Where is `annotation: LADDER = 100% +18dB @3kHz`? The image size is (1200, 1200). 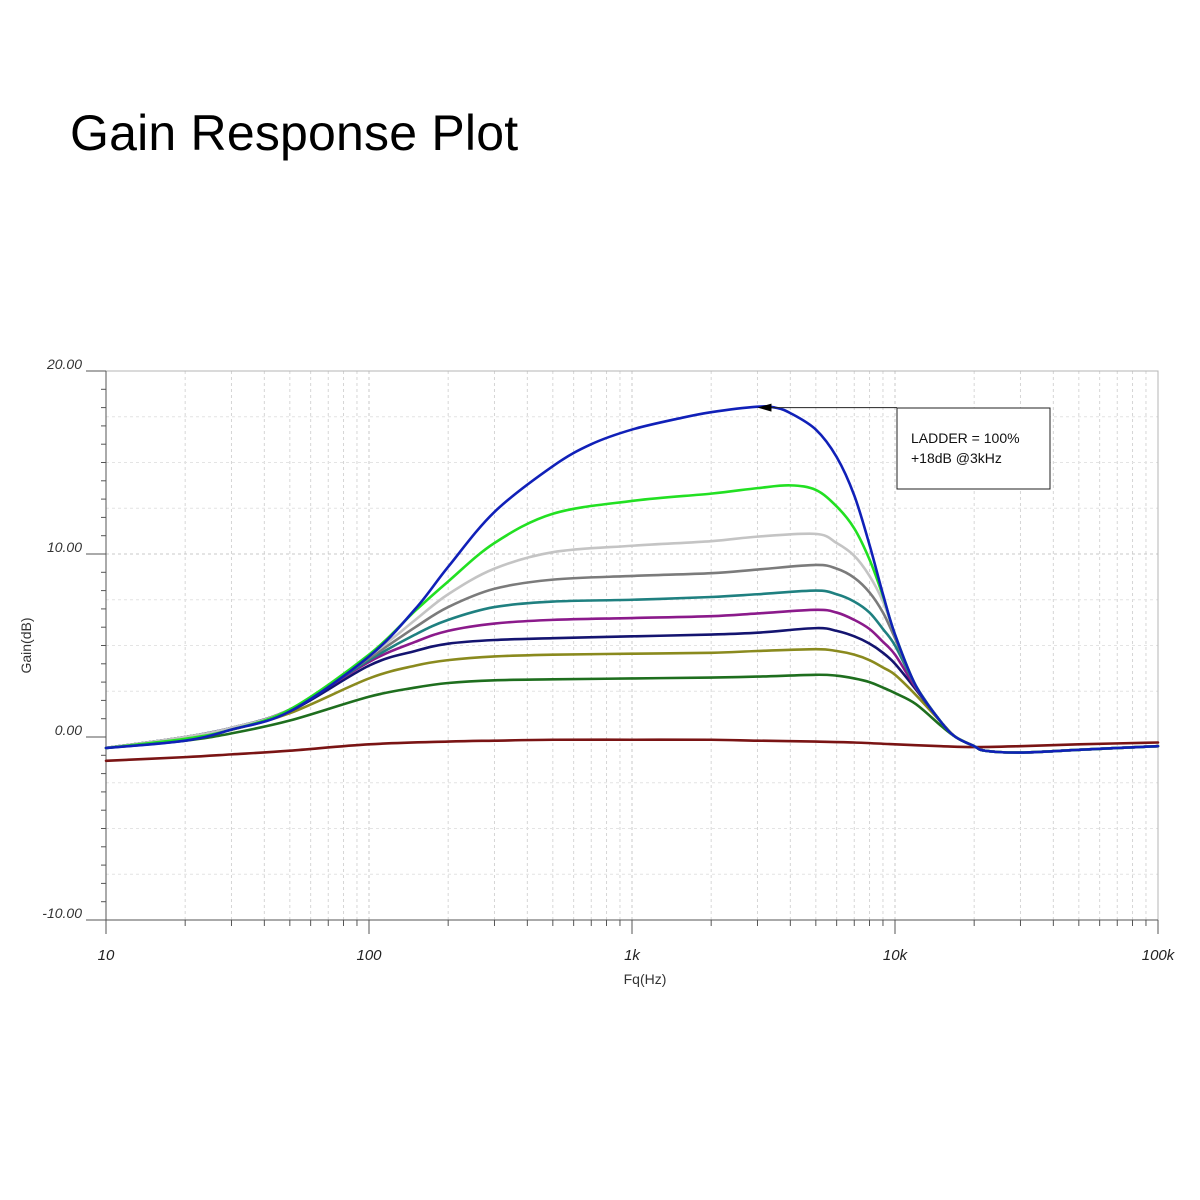
annotation: LADDER = 100% +18dB @3kHz is located at coordinates (904, 446).